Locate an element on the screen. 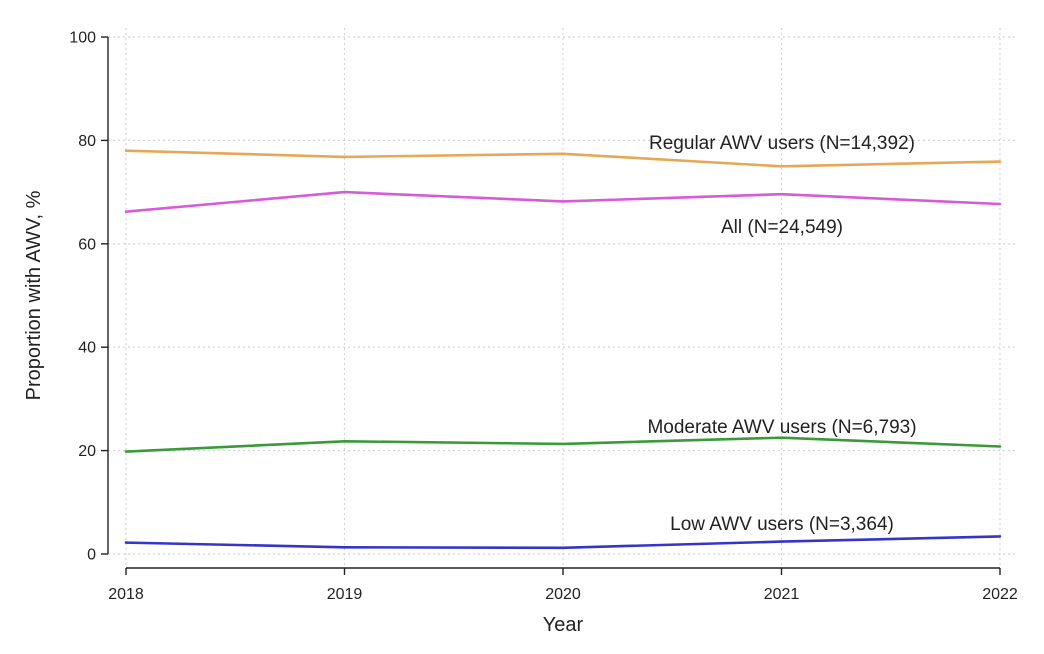  y-tick-label: 100 is located at coordinates (82, 38).